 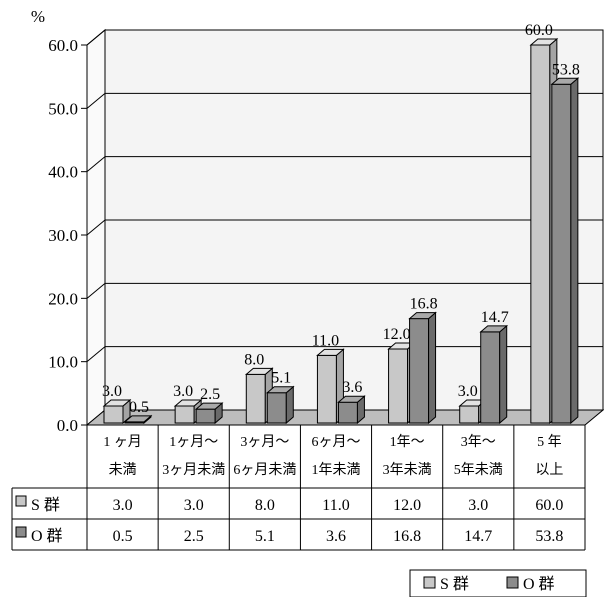 I want to click on table-cell: 8.0, so click(x=265, y=505).